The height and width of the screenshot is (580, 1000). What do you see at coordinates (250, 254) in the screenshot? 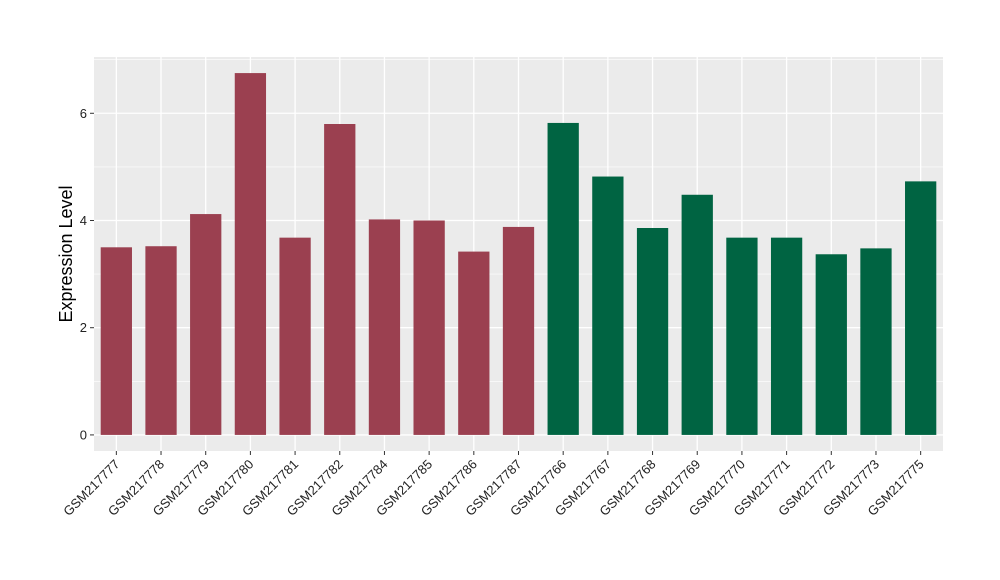
I see `bar-GSM217780` at bounding box center [250, 254].